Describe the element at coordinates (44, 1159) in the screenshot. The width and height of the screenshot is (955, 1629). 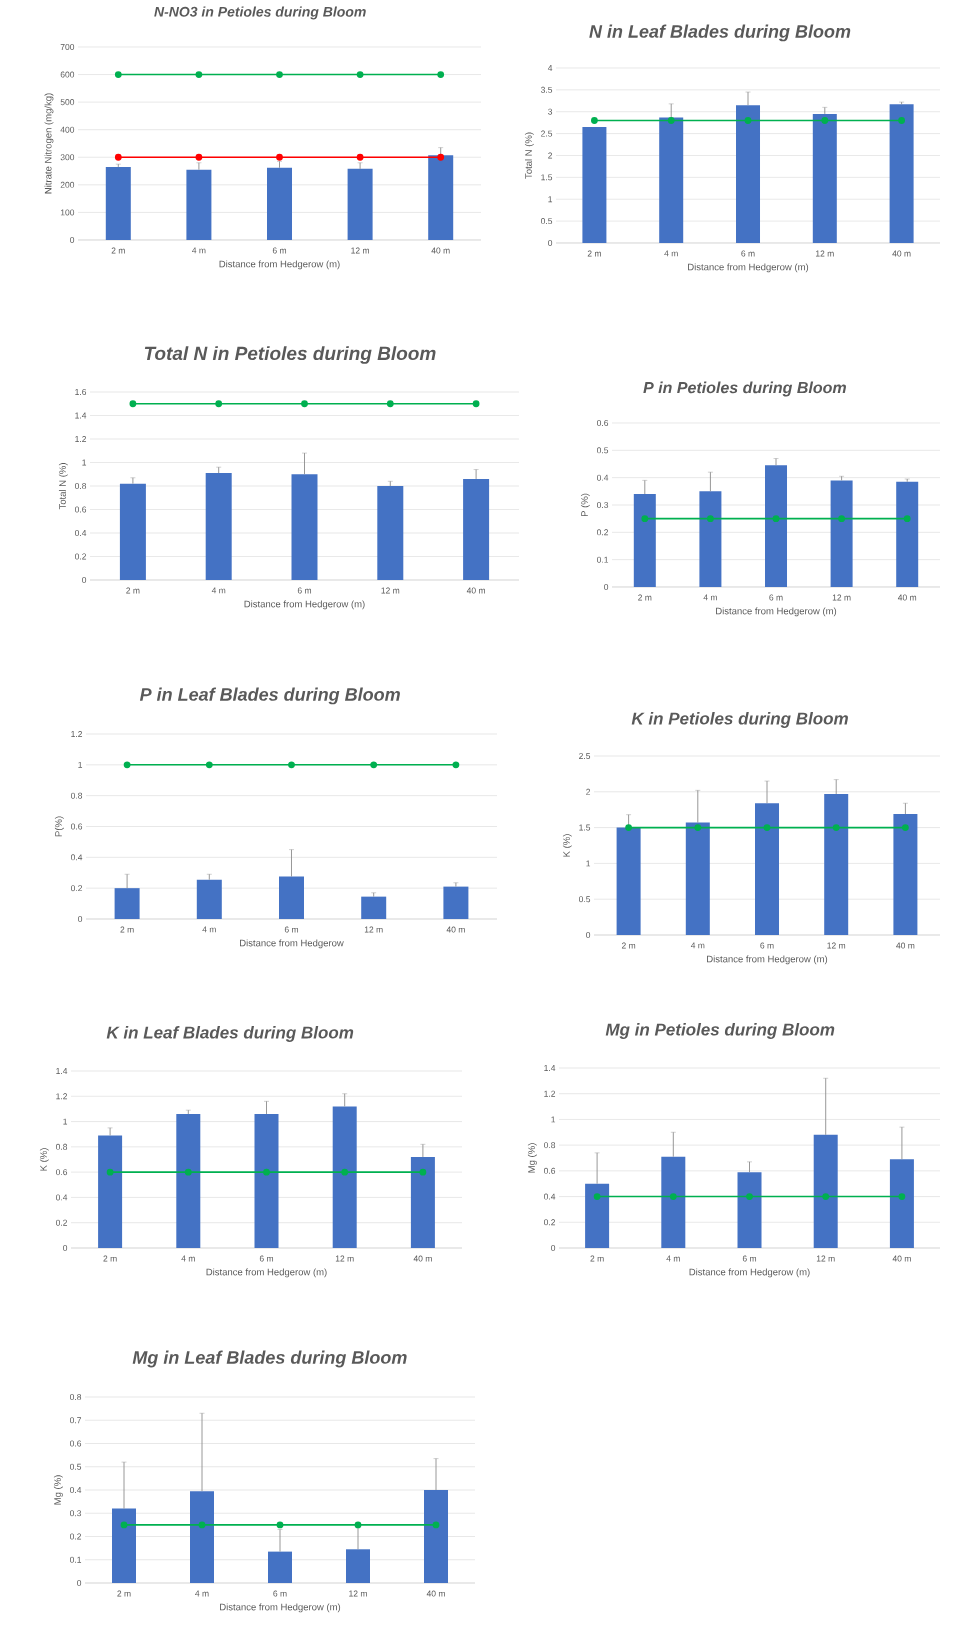
I see `y-axis-title: K (%)` at that location.